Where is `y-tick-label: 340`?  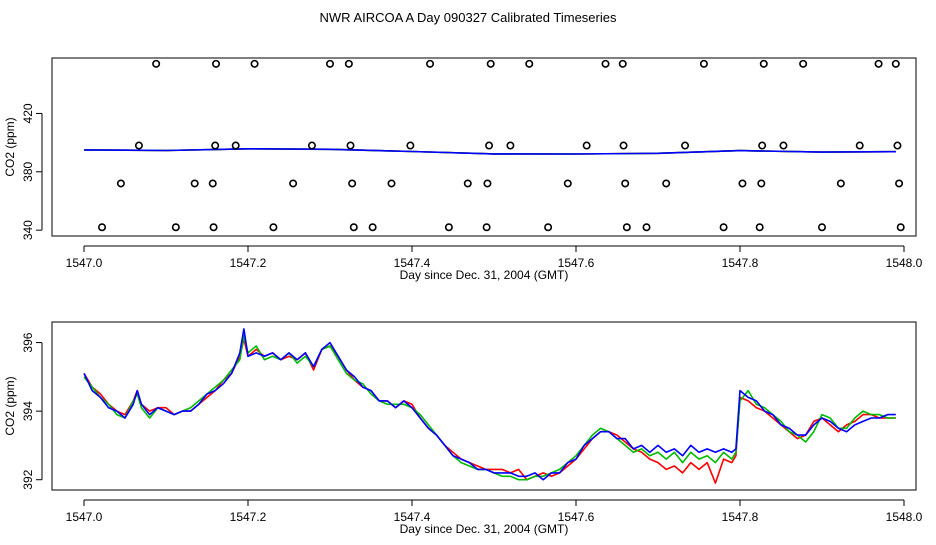 y-tick-label: 340 is located at coordinates (28, 230).